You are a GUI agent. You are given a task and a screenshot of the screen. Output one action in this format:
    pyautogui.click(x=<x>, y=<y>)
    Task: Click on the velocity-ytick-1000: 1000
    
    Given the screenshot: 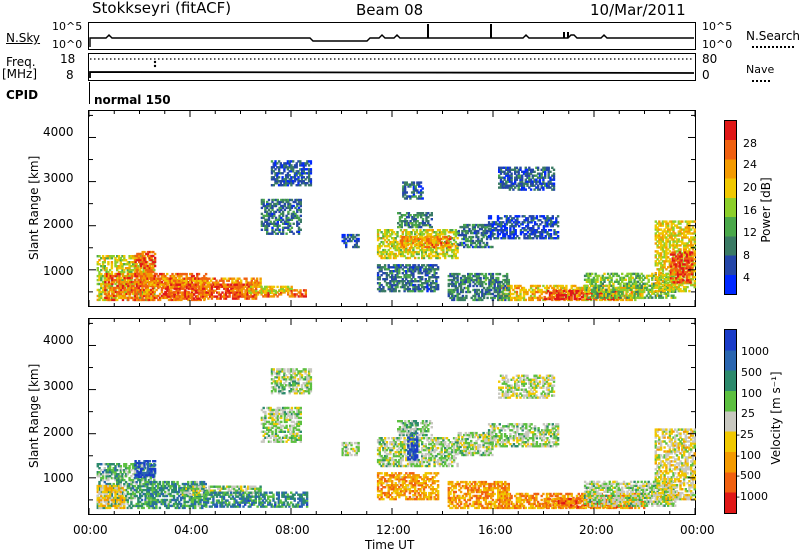 What is the action you would take?
    pyautogui.click(x=58, y=478)
    